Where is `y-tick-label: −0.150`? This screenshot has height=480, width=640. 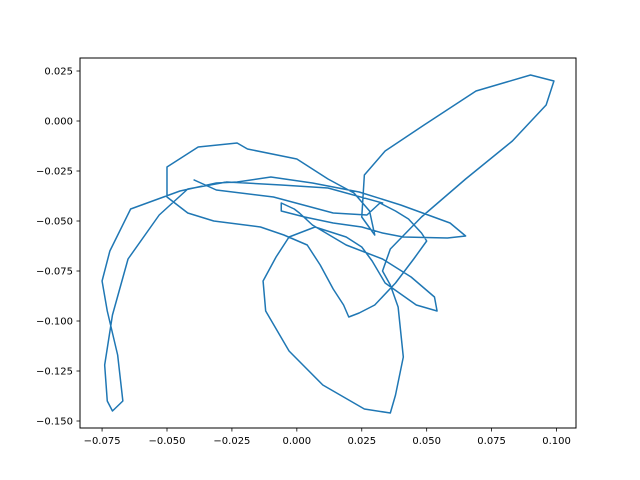 y-tick-label: −0.150 is located at coordinates (54, 422).